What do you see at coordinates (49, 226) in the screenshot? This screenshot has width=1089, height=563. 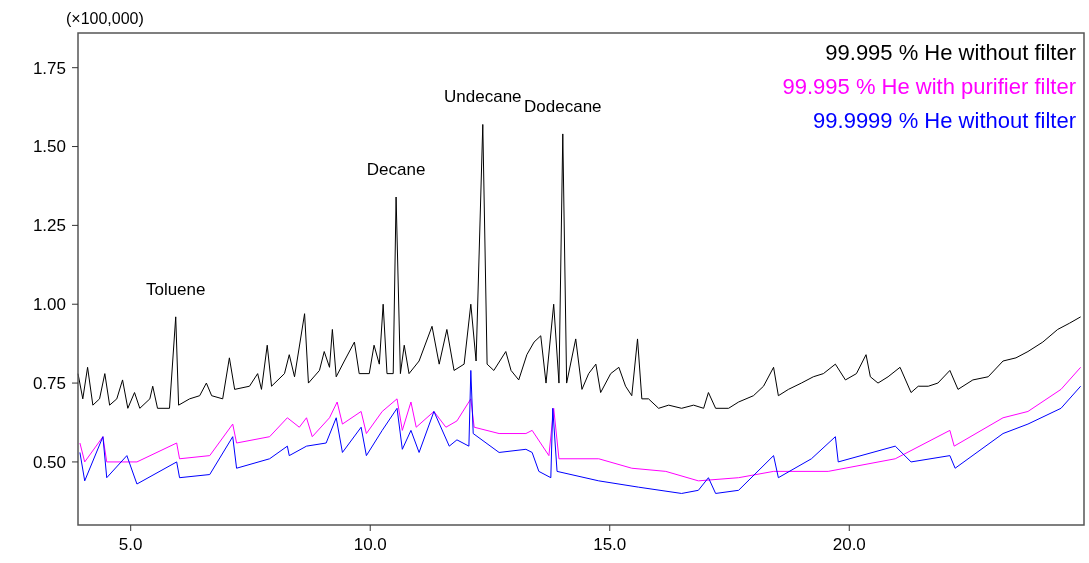 I see `y-tick-label: 1.25` at bounding box center [49, 226].